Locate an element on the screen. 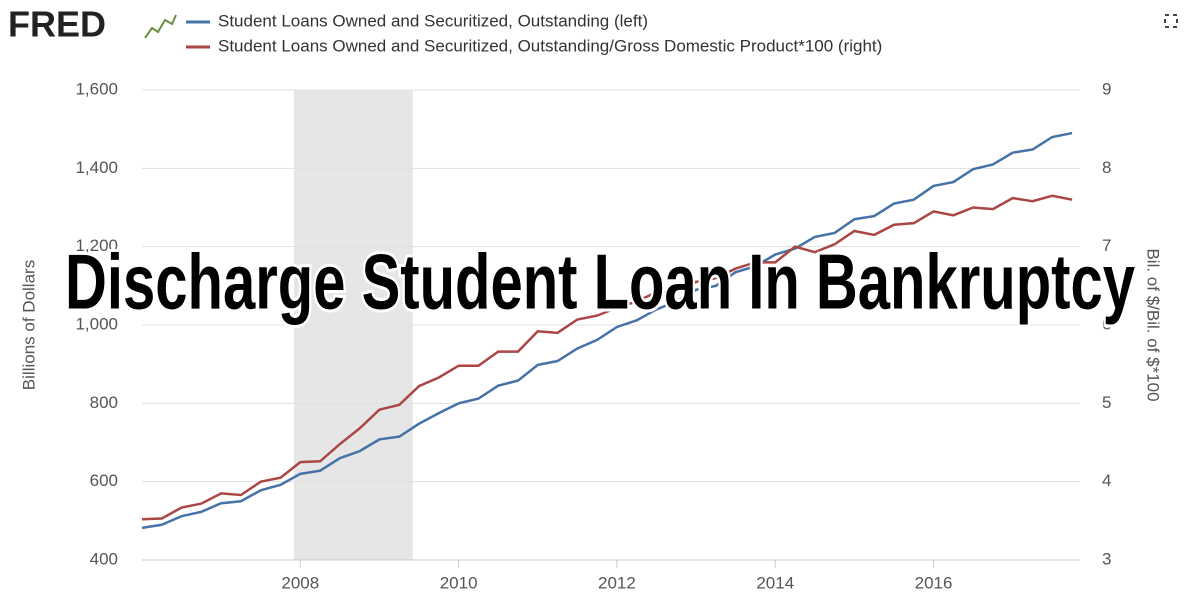  y2-tick-label: 7 is located at coordinates (1106, 245).